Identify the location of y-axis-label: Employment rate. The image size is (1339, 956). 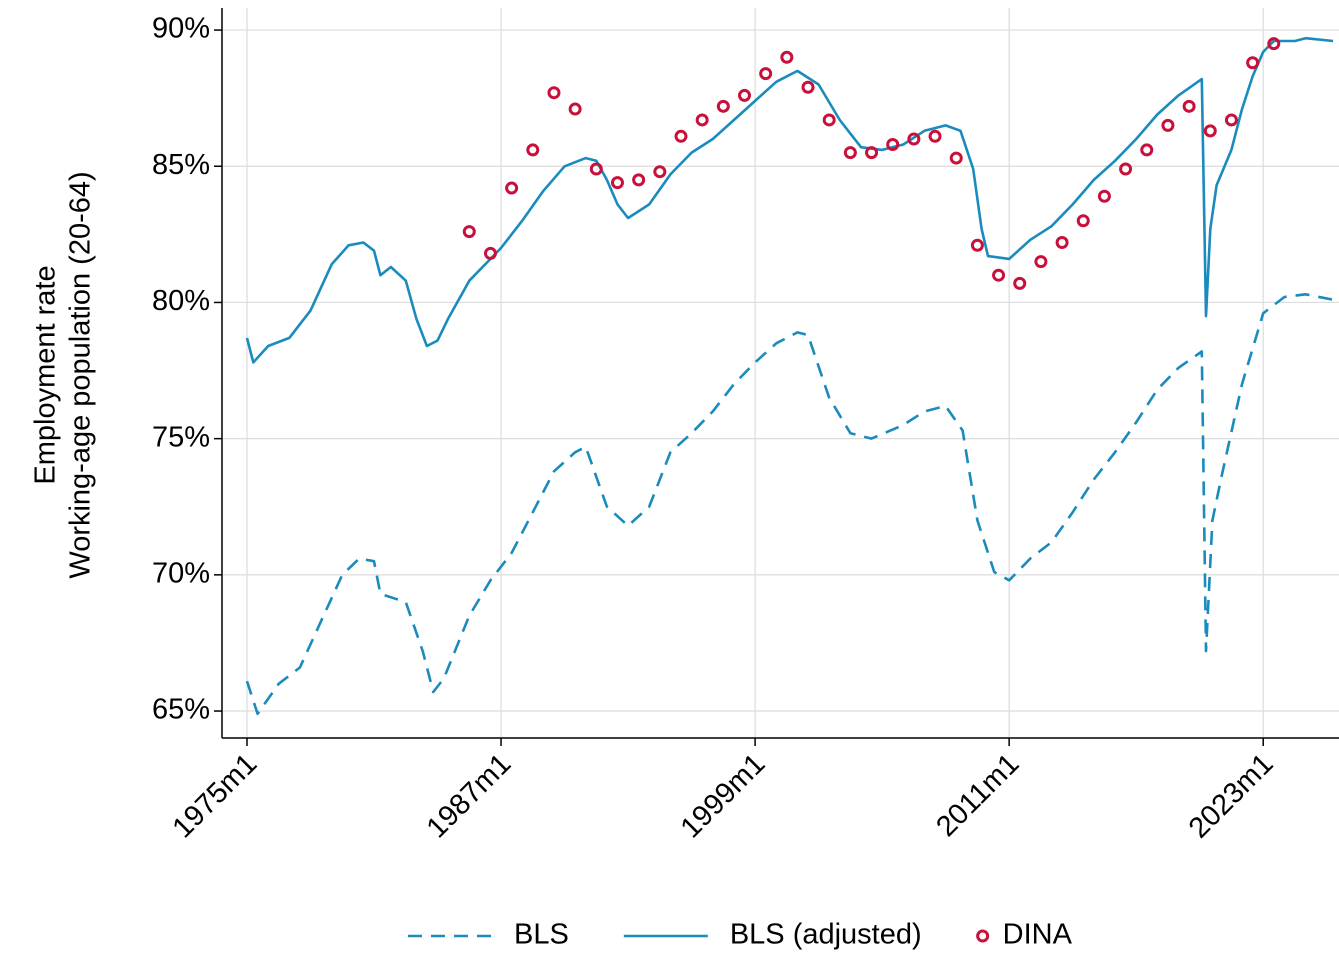
(46, 374).